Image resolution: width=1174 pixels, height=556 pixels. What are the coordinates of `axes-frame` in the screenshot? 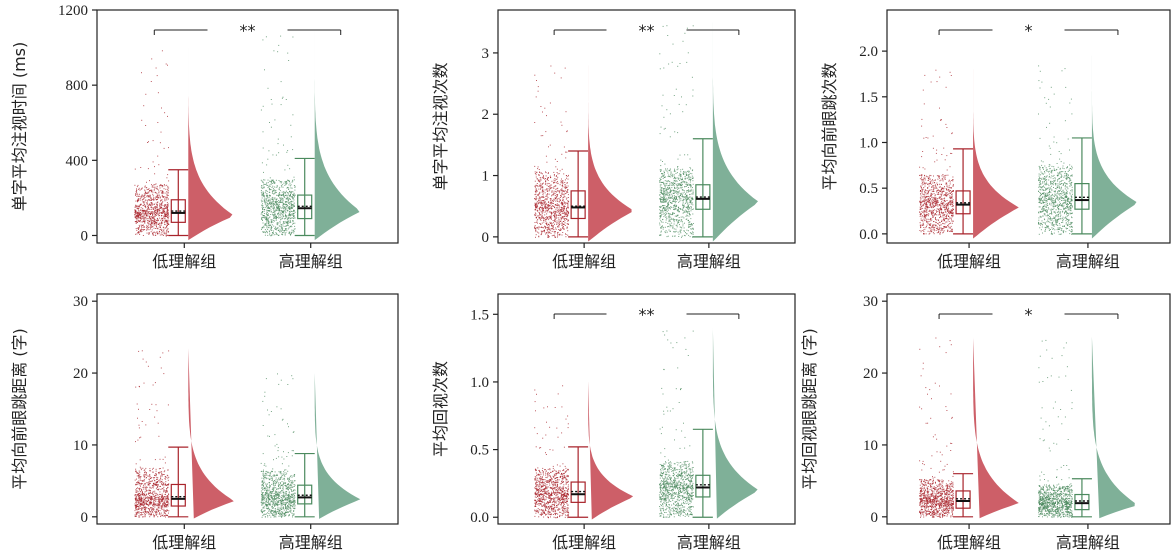 It's located at (646, 126).